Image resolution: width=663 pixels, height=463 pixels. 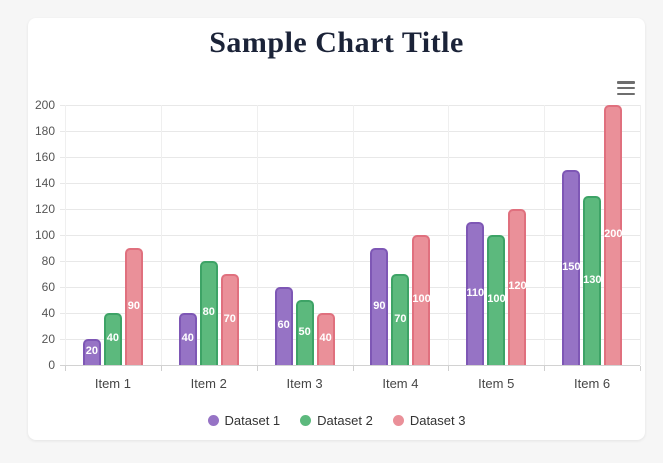 What do you see at coordinates (496, 383) in the screenshot?
I see `x-axis-category-label: Item 5` at bounding box center [496, 383].